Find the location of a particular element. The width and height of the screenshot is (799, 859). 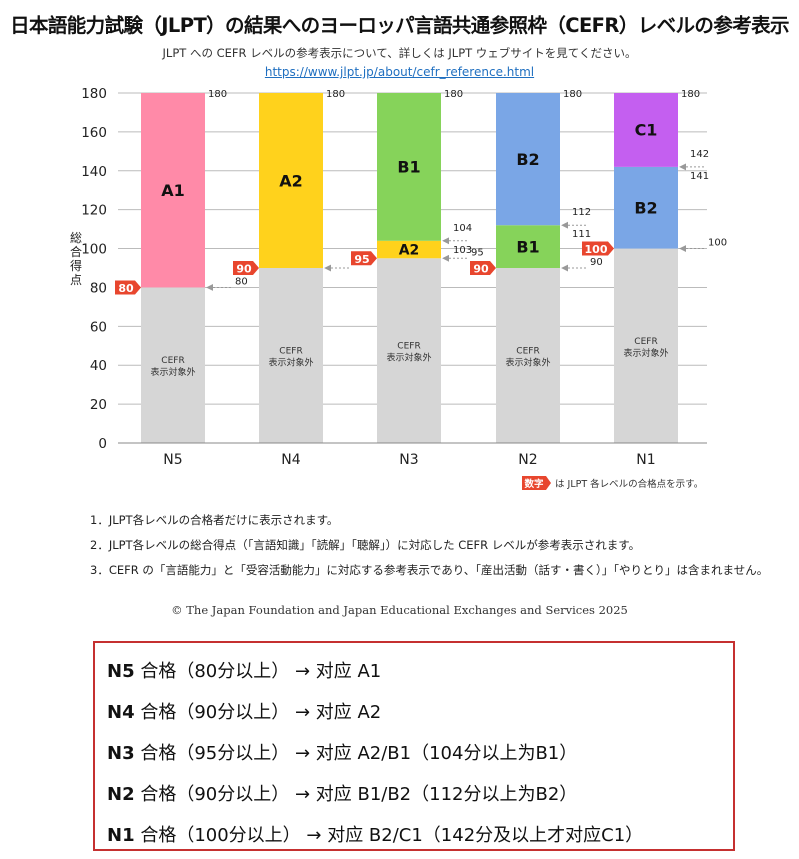

x-tick-label: N1 is located at coordinates (645, 460).